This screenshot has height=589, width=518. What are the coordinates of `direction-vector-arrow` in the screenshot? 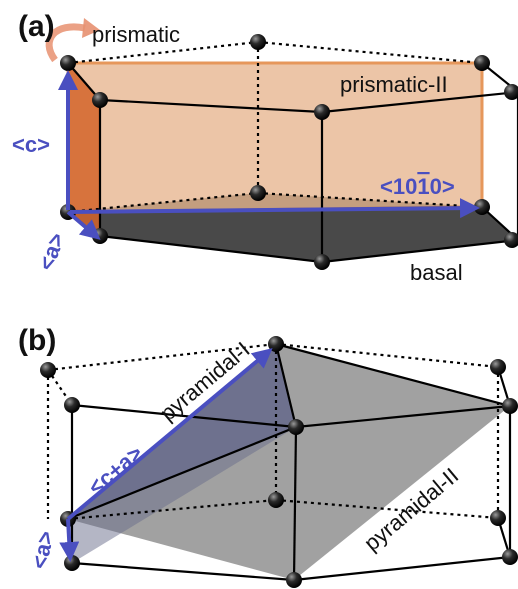 It's located at (274, 208).